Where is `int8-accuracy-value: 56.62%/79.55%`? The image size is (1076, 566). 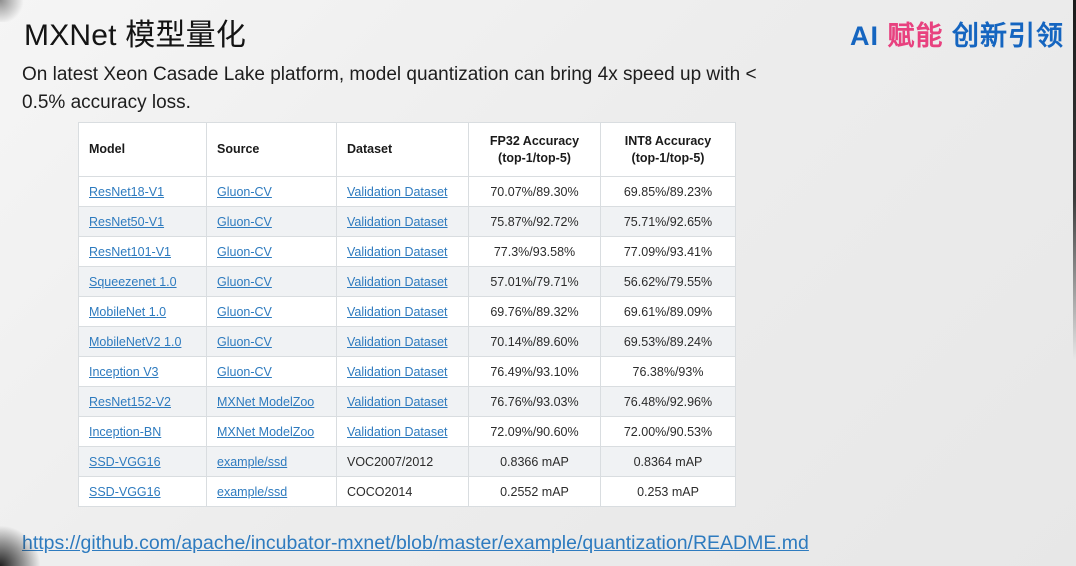 int8-accuracy-value: 56.62%/79.55% is located at coordinates (668, 281).